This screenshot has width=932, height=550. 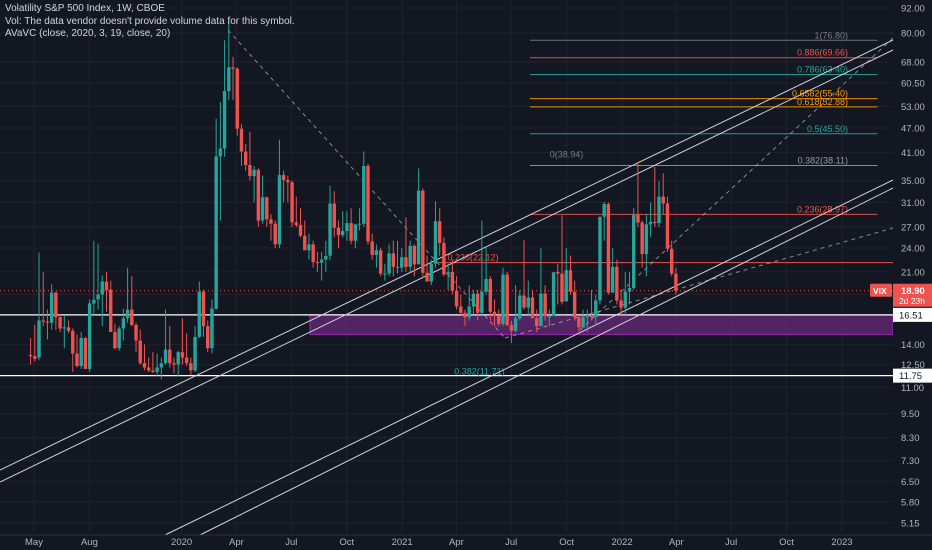 What do you see at coordinates (823, 160) in the screenshot?
I see `fib-label: 0.382(38.11)` at bounding box center [823, 160].